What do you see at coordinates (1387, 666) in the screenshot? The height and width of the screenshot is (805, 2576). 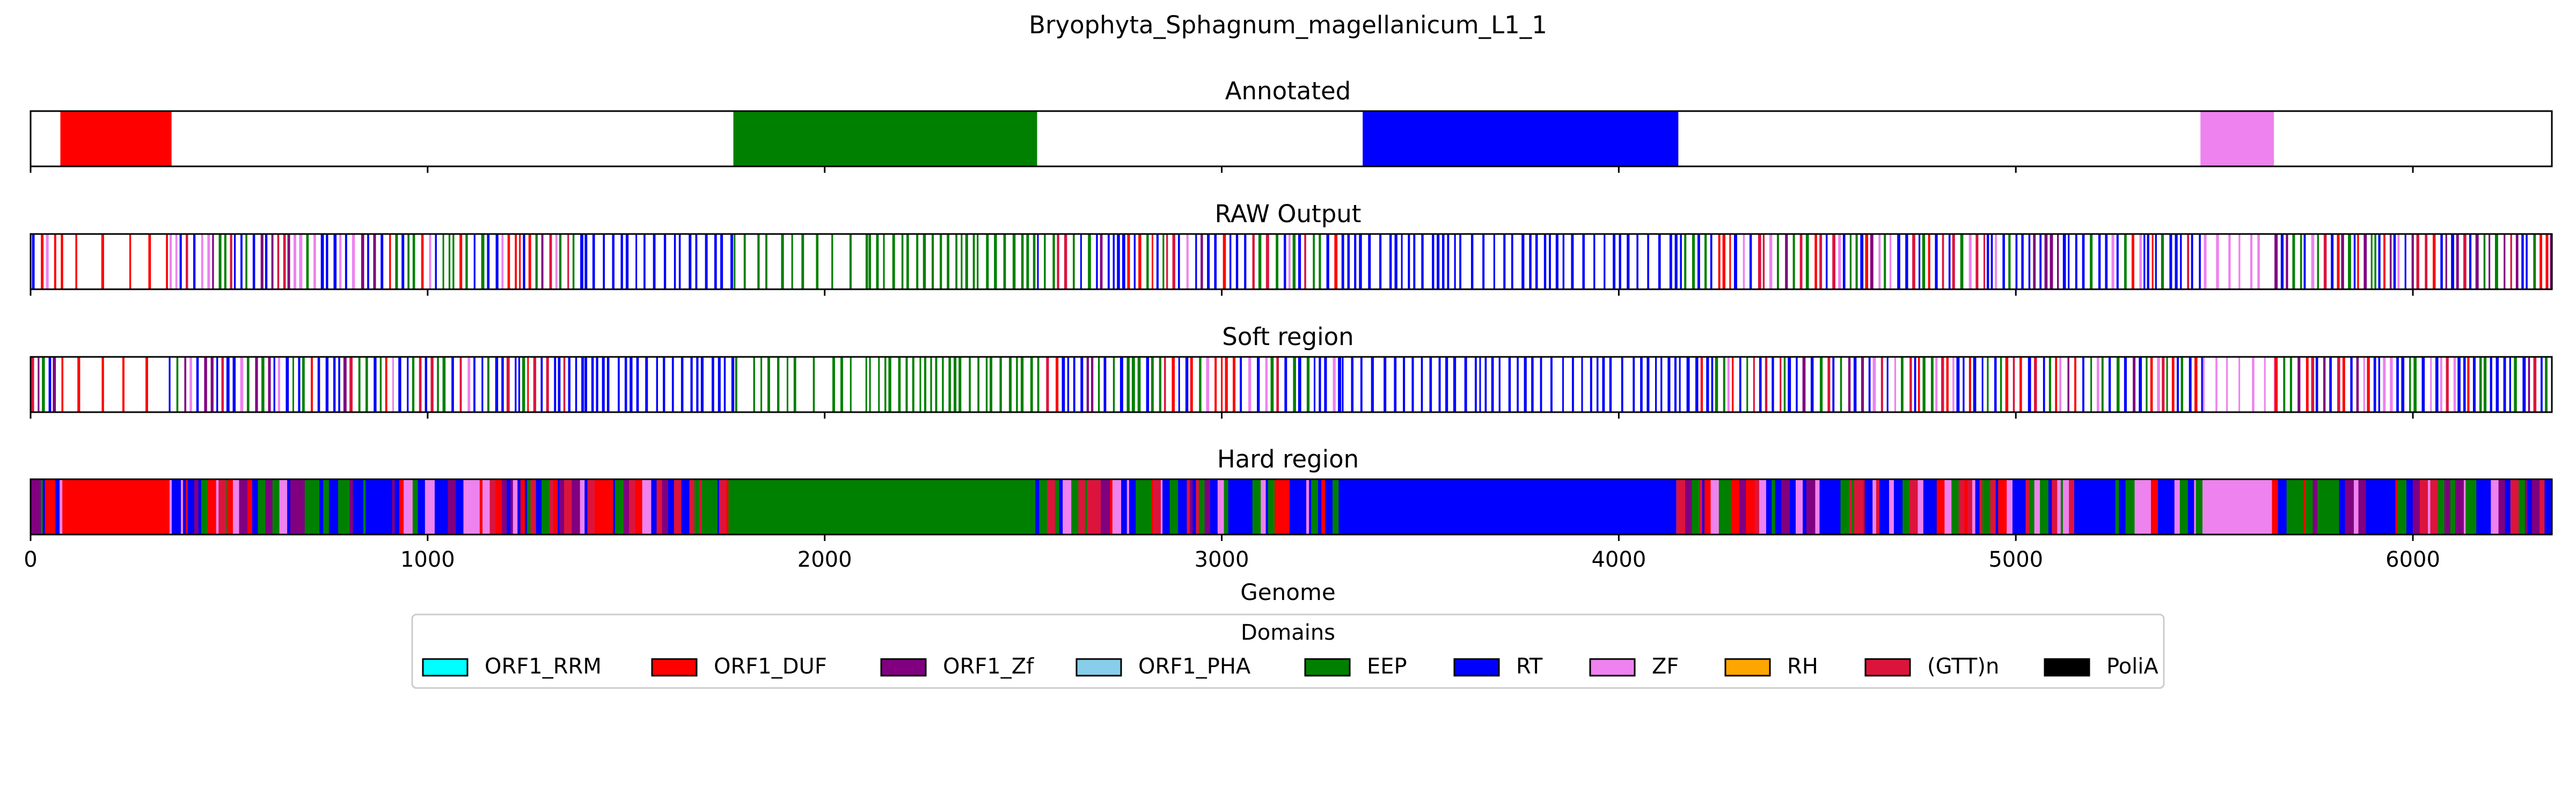 I see `legend-label: EEP` at bounding box center [1387, 666].